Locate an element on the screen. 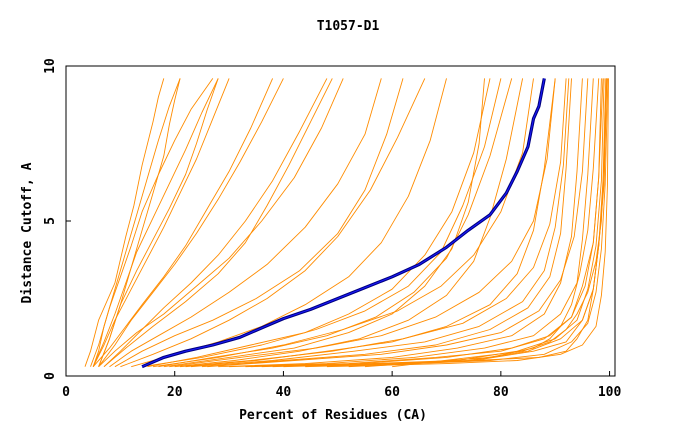  chart-title: T1057-D1 is located at coordinates (348, 26).